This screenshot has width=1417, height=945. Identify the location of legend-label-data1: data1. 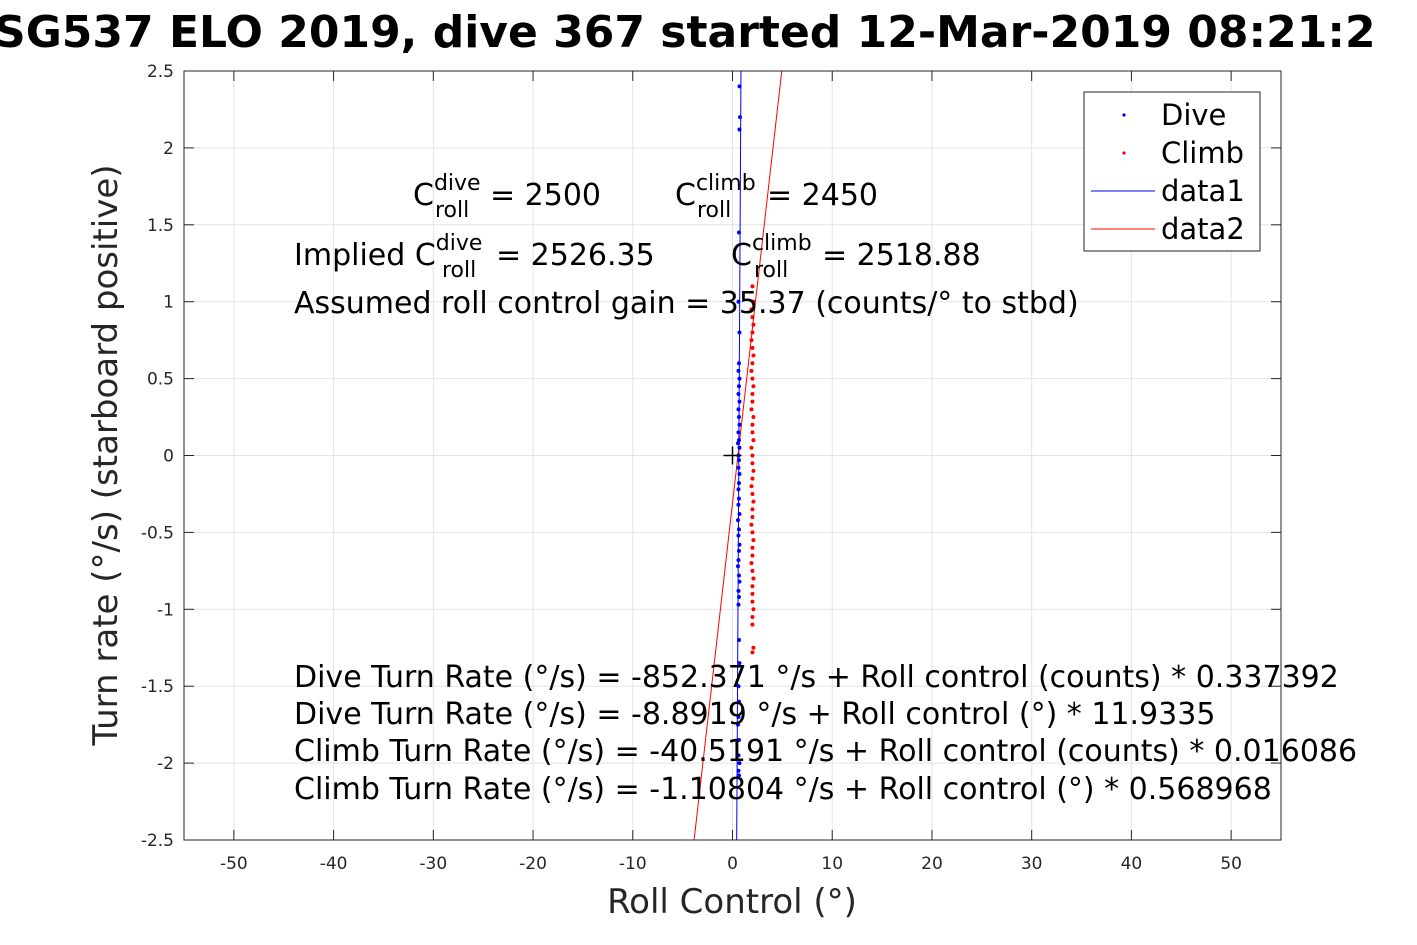
(1203, 191).